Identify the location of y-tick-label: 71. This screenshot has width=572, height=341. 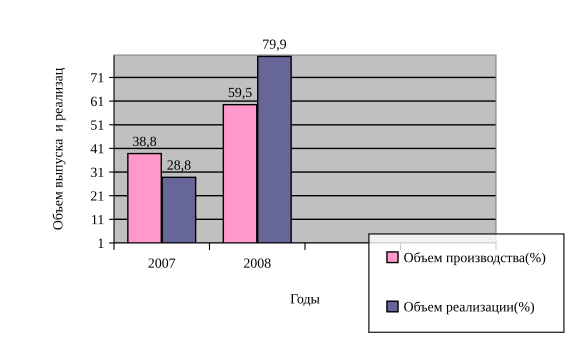
(97, 77).